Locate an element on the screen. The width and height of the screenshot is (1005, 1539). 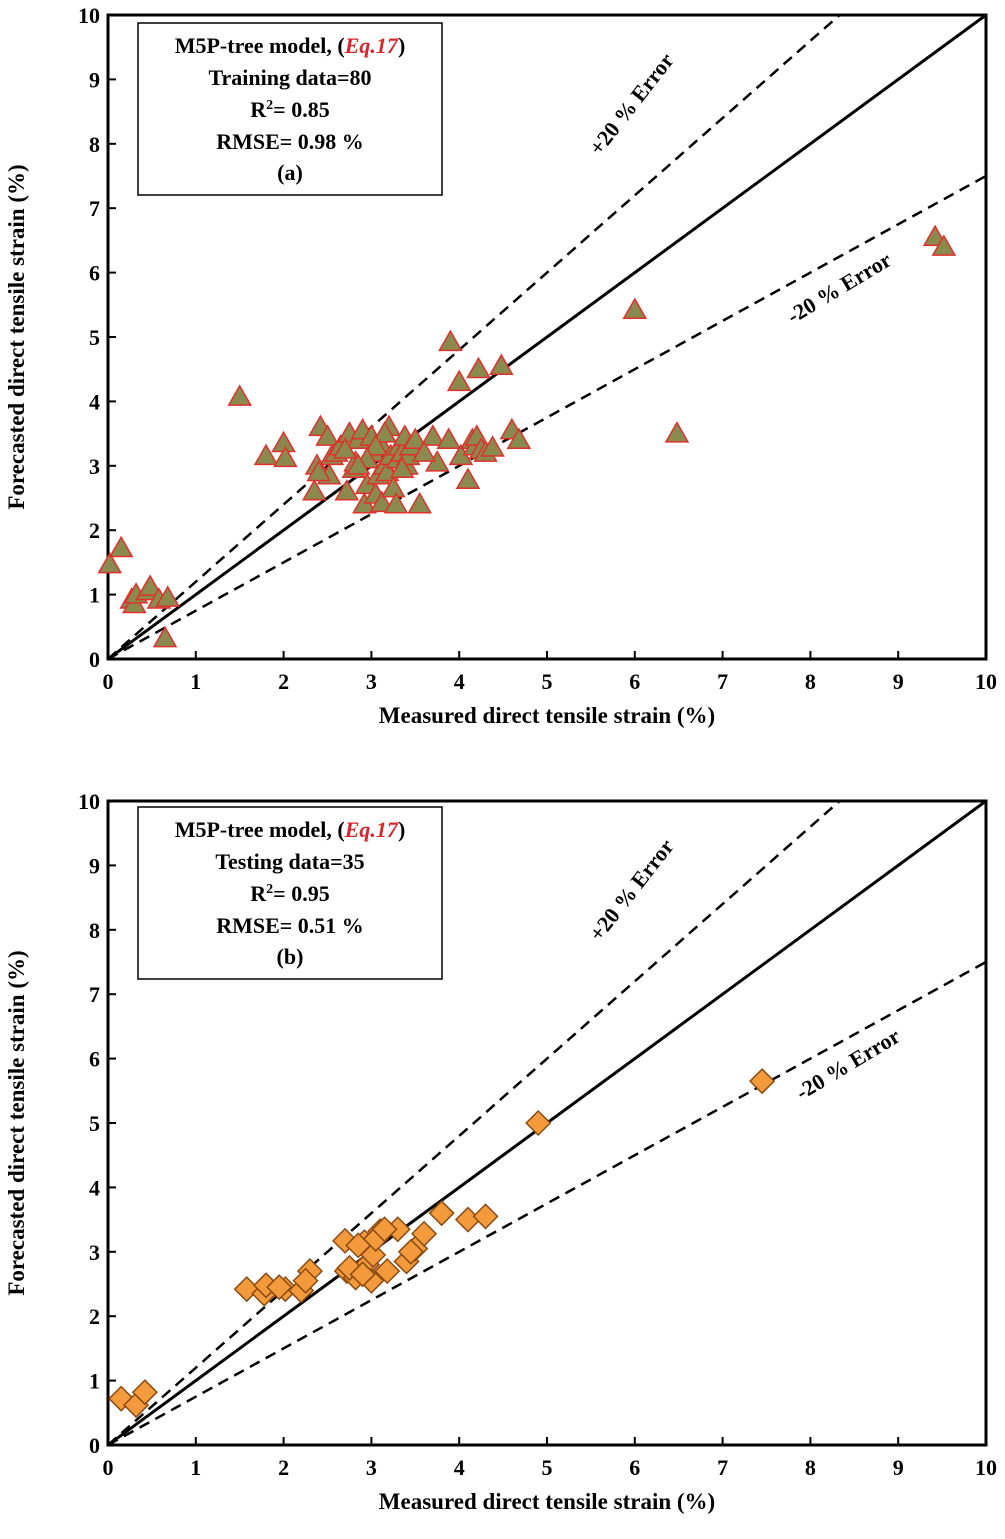
y-tick-label: 9 is located at coordinates (94, 865).